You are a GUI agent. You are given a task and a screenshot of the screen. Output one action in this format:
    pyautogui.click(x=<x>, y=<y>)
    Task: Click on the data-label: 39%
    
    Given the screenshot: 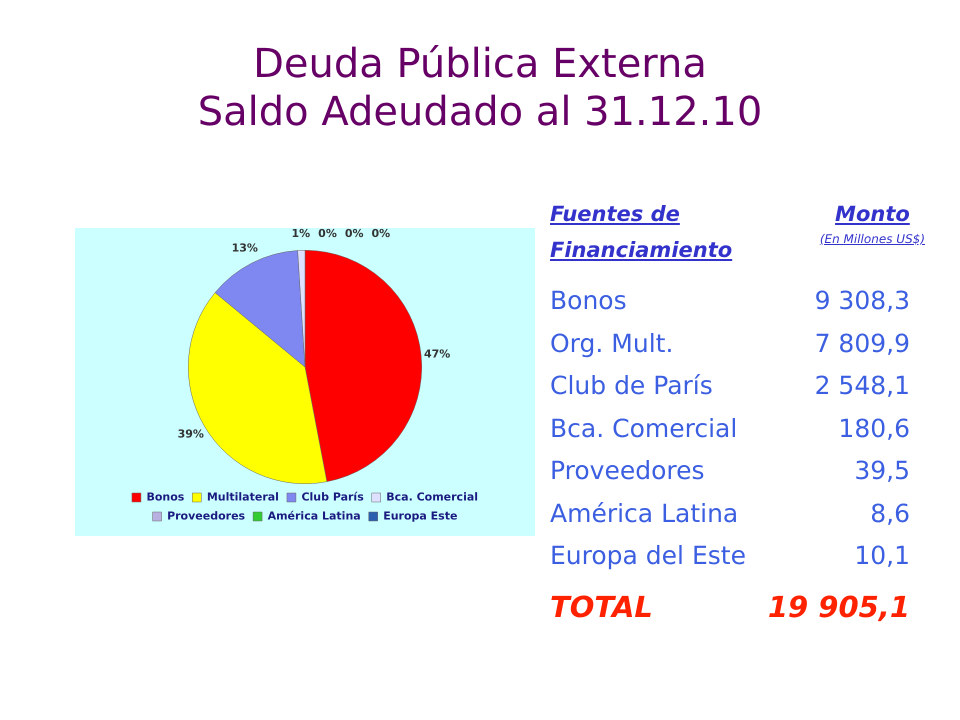 What is the action you would take?
    pyautogui.click(x=191, y=433)
    